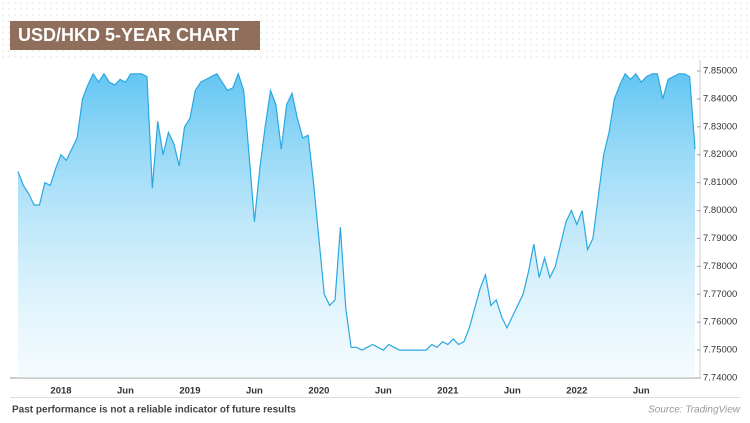 The image size is (750, 423). I want to click on x-tick-label: 2018, so click(60, 391).